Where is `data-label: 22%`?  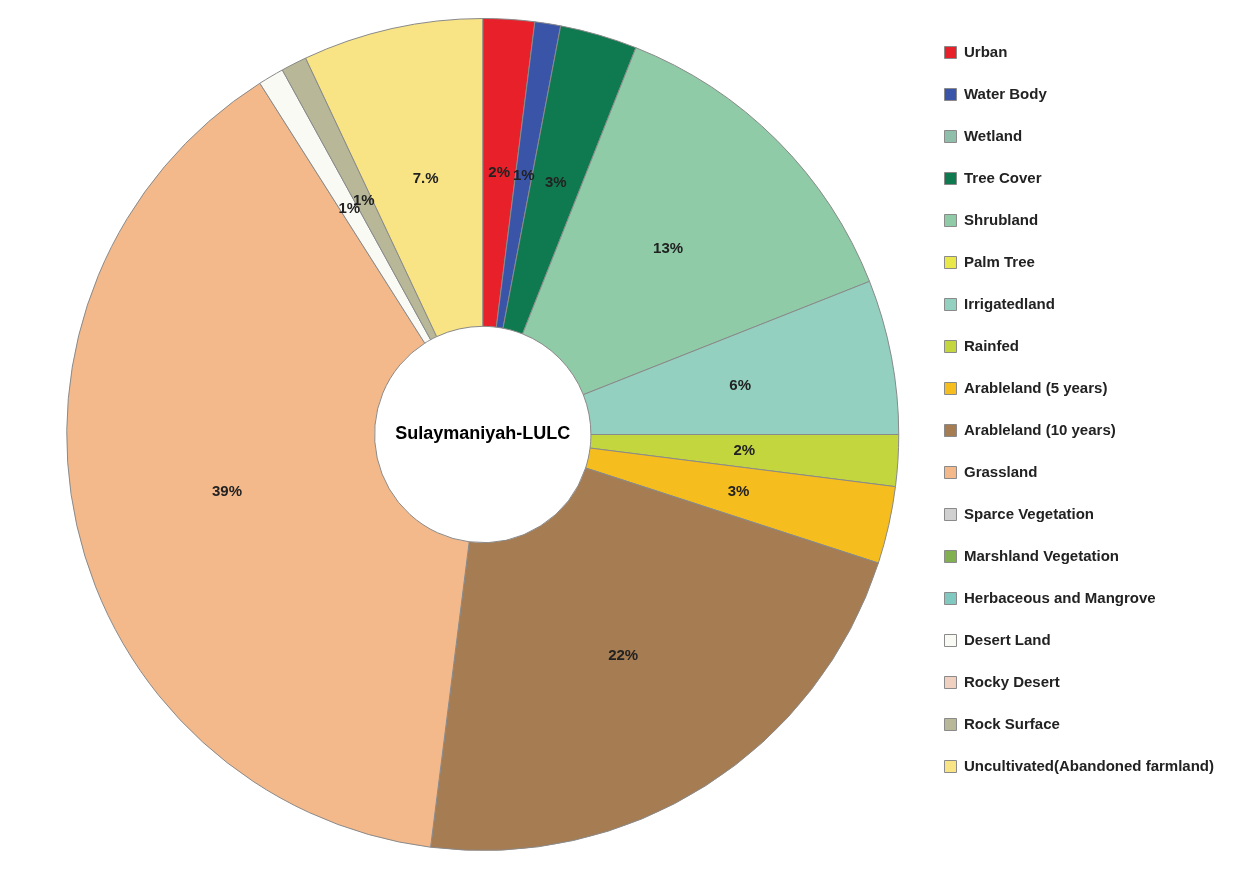
data-label: 22% is located at coordinates (623, 654).